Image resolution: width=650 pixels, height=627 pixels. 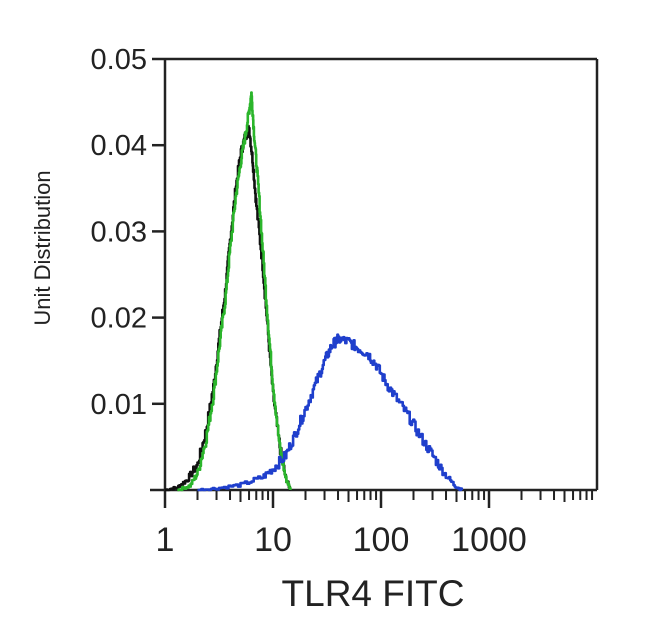 I want to click on series-line-black, so click(x=228, y=308).